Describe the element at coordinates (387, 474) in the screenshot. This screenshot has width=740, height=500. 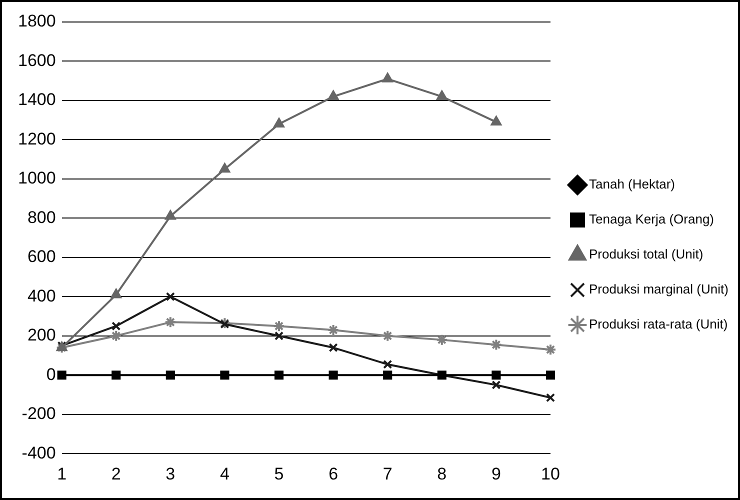
I see `x-tick-label: 7` at that location.